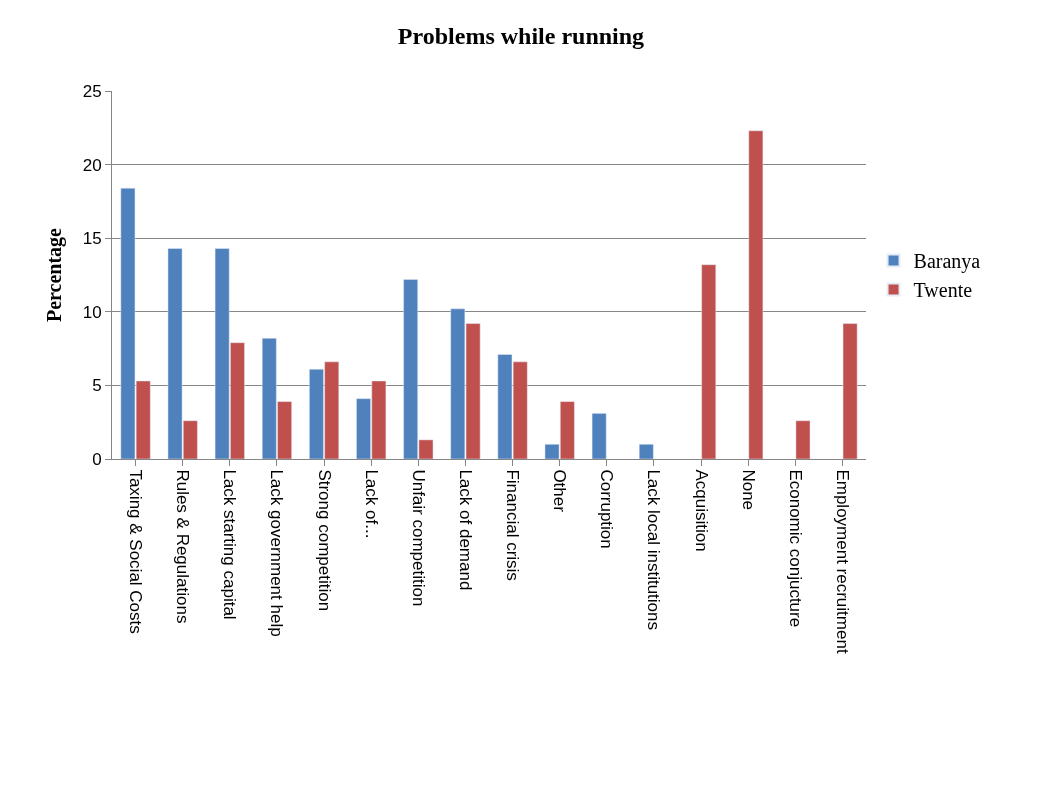 Image resolution: width=1042 pixels, height=787 pixels. Describe the element at coordinates (92, 91) in the screenshot. I see `y-tick-label: 25` at that location.